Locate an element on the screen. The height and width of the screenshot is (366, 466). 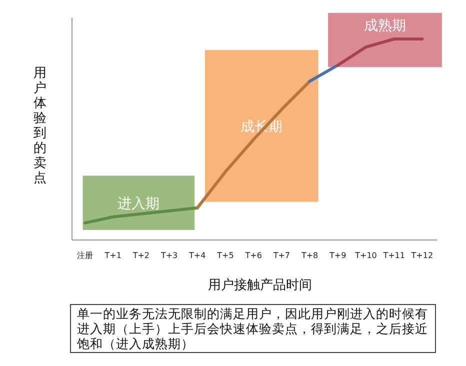
x-tick-label: T+7 is located at coordinates (281, 255).